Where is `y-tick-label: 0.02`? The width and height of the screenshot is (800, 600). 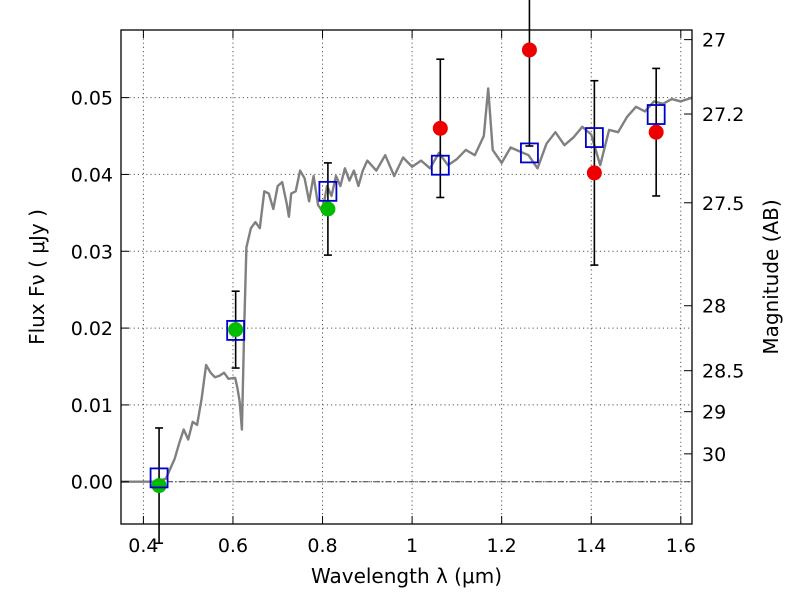 y-tick-label: 0.02 is located at coordinates (92, 329).